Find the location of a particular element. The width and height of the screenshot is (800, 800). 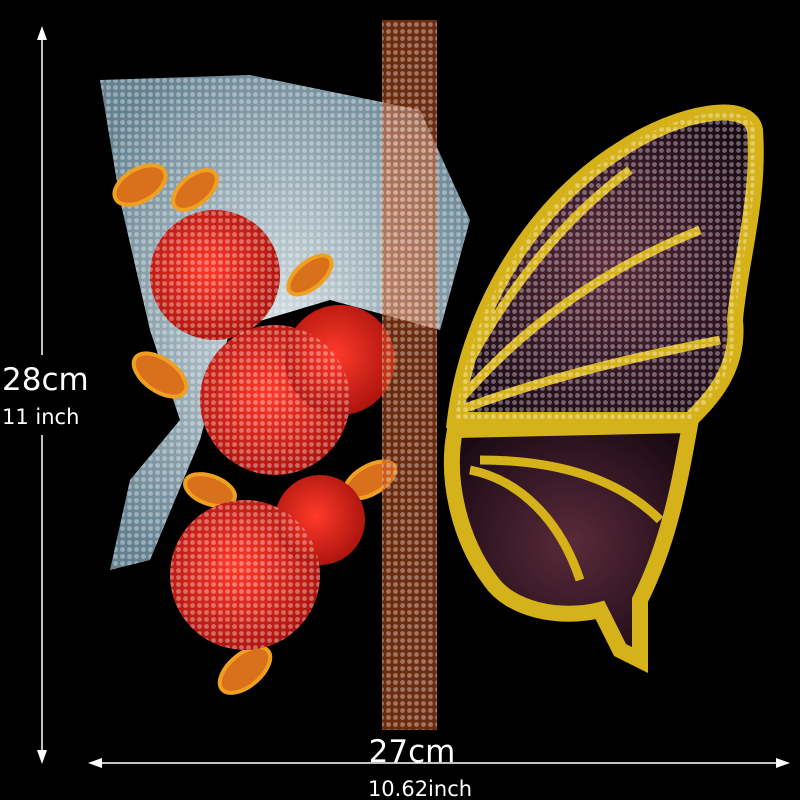

label-backdrop is located at coordinates (47, 395).